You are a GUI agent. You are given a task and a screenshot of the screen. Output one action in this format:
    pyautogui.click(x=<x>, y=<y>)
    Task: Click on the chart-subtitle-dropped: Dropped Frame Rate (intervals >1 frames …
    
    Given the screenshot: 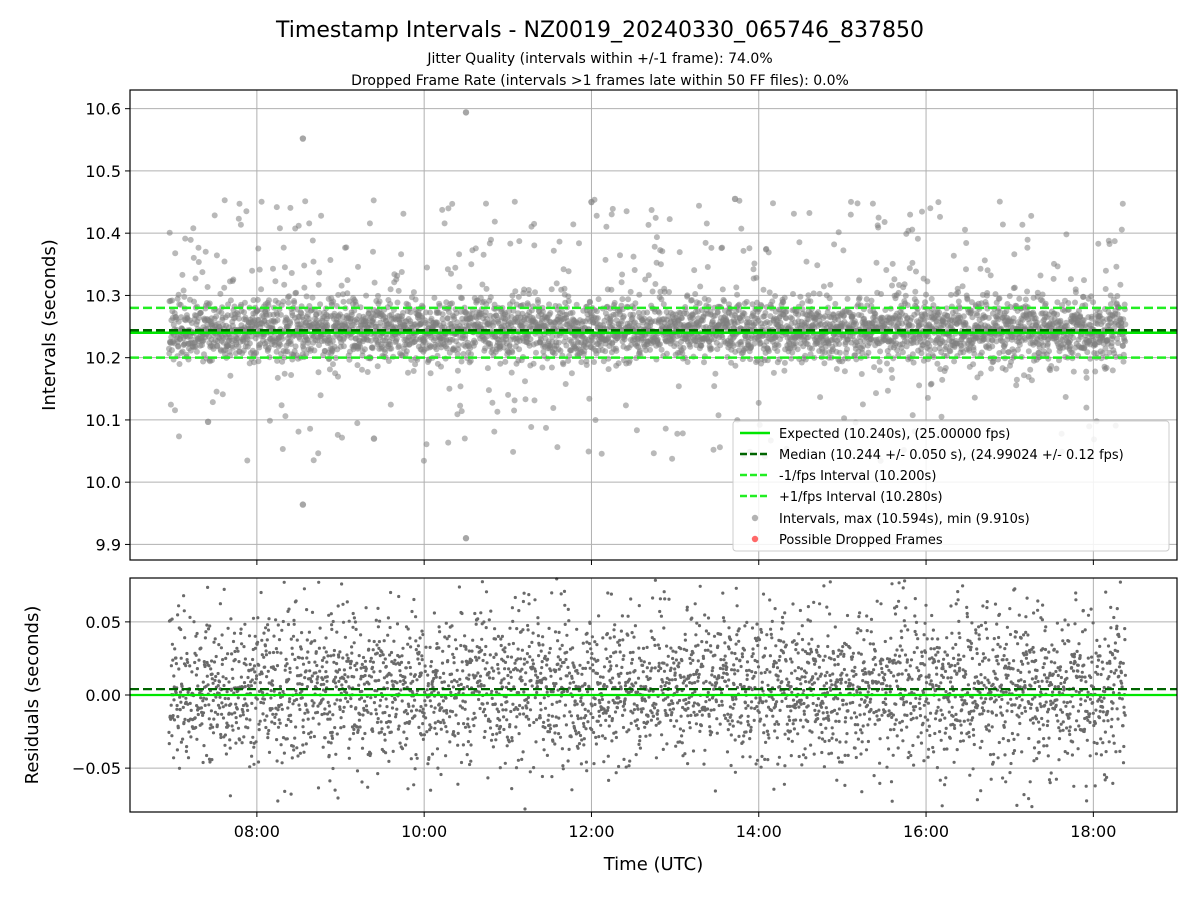 What is the action you would take?
    pyautogui.click(x=600, y=81)
    